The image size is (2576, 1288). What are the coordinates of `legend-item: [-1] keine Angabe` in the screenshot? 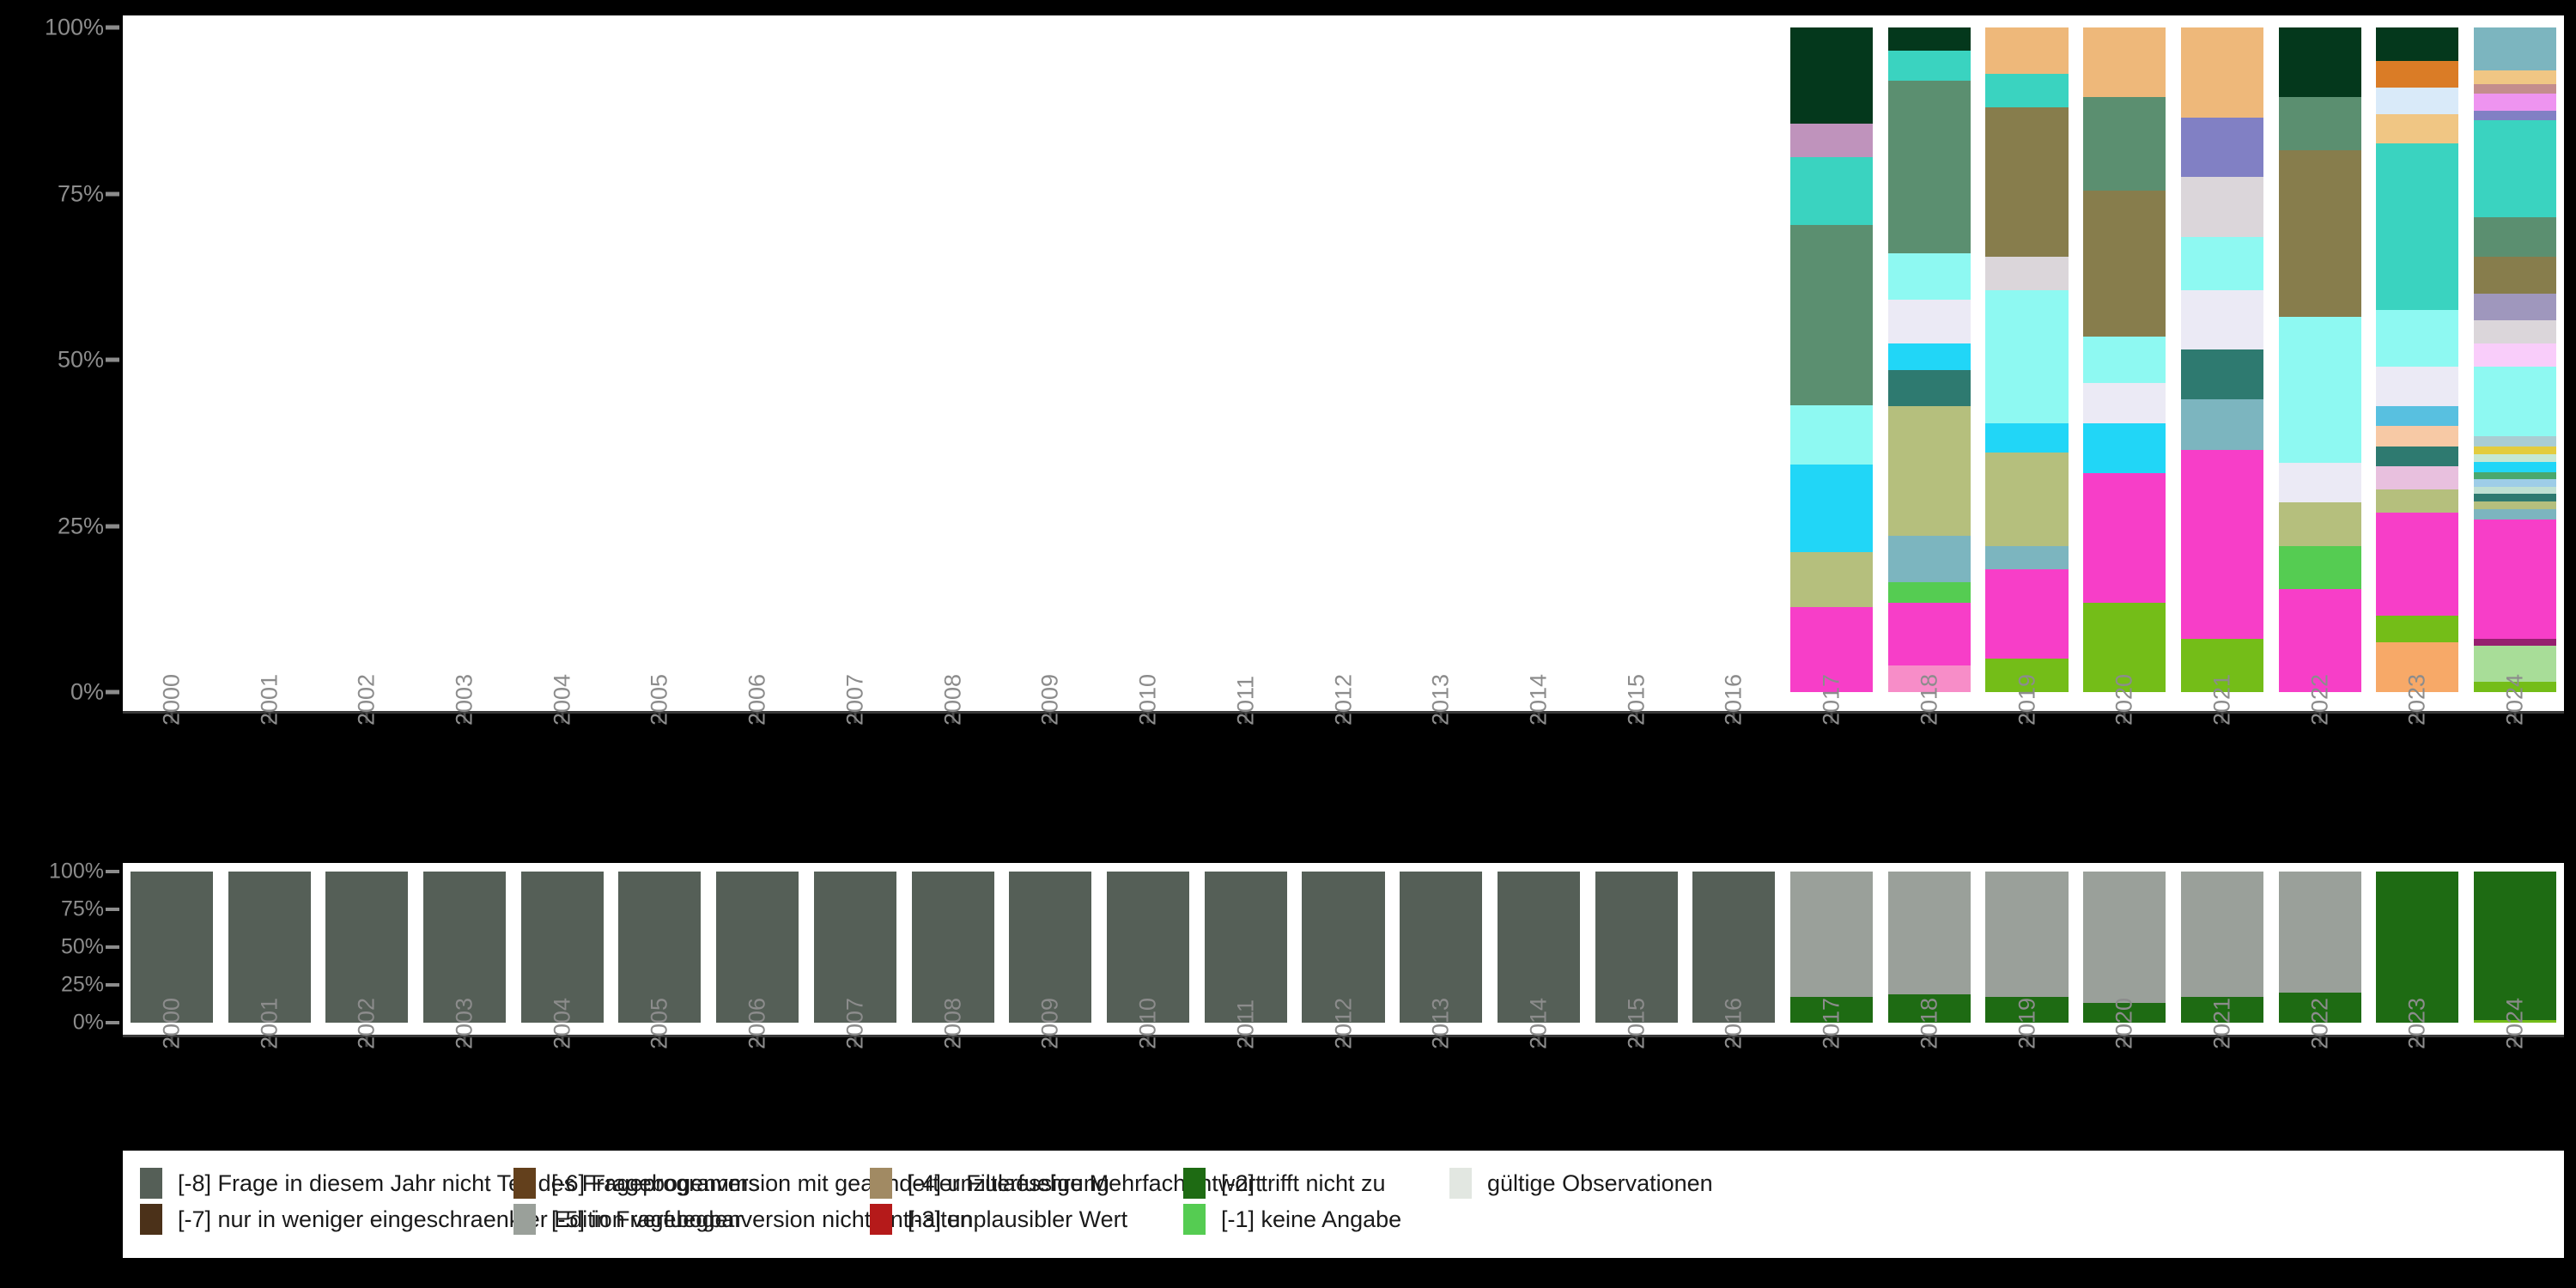 It's located at (1292, 1219).